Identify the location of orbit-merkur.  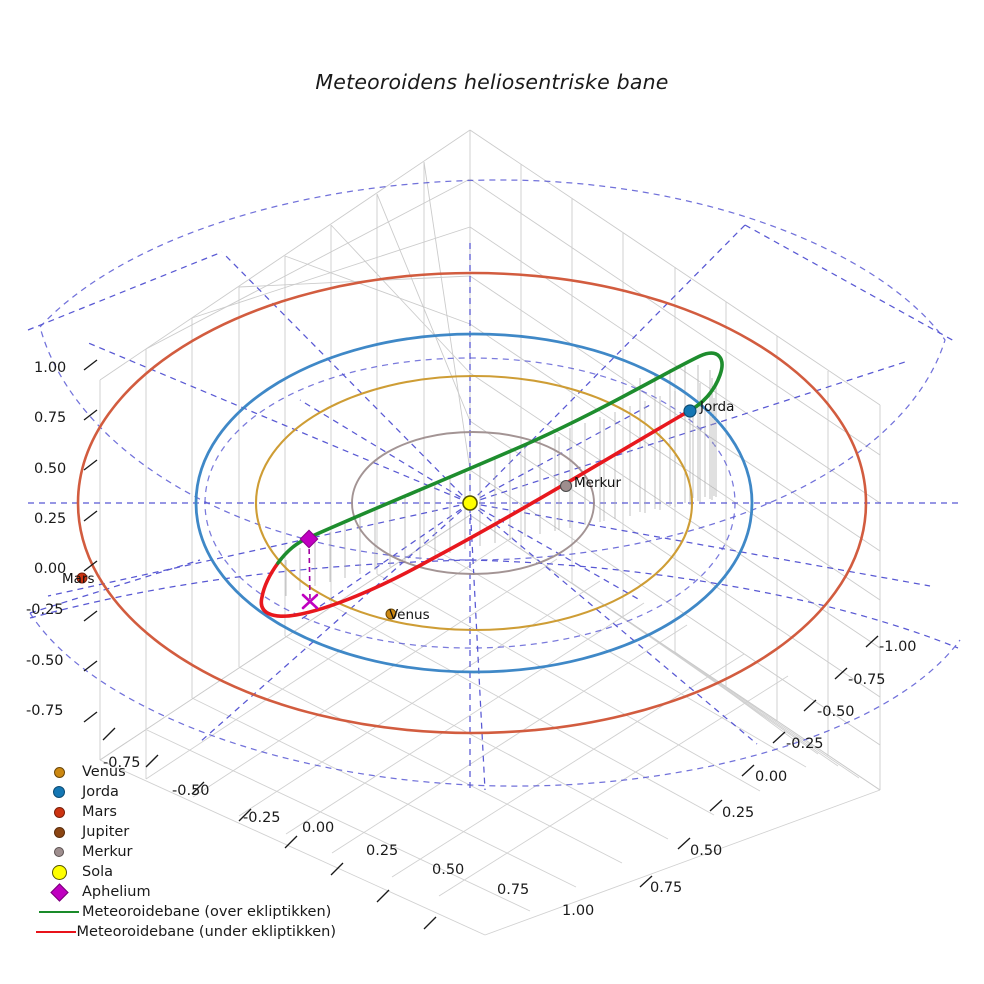
(473, 503).